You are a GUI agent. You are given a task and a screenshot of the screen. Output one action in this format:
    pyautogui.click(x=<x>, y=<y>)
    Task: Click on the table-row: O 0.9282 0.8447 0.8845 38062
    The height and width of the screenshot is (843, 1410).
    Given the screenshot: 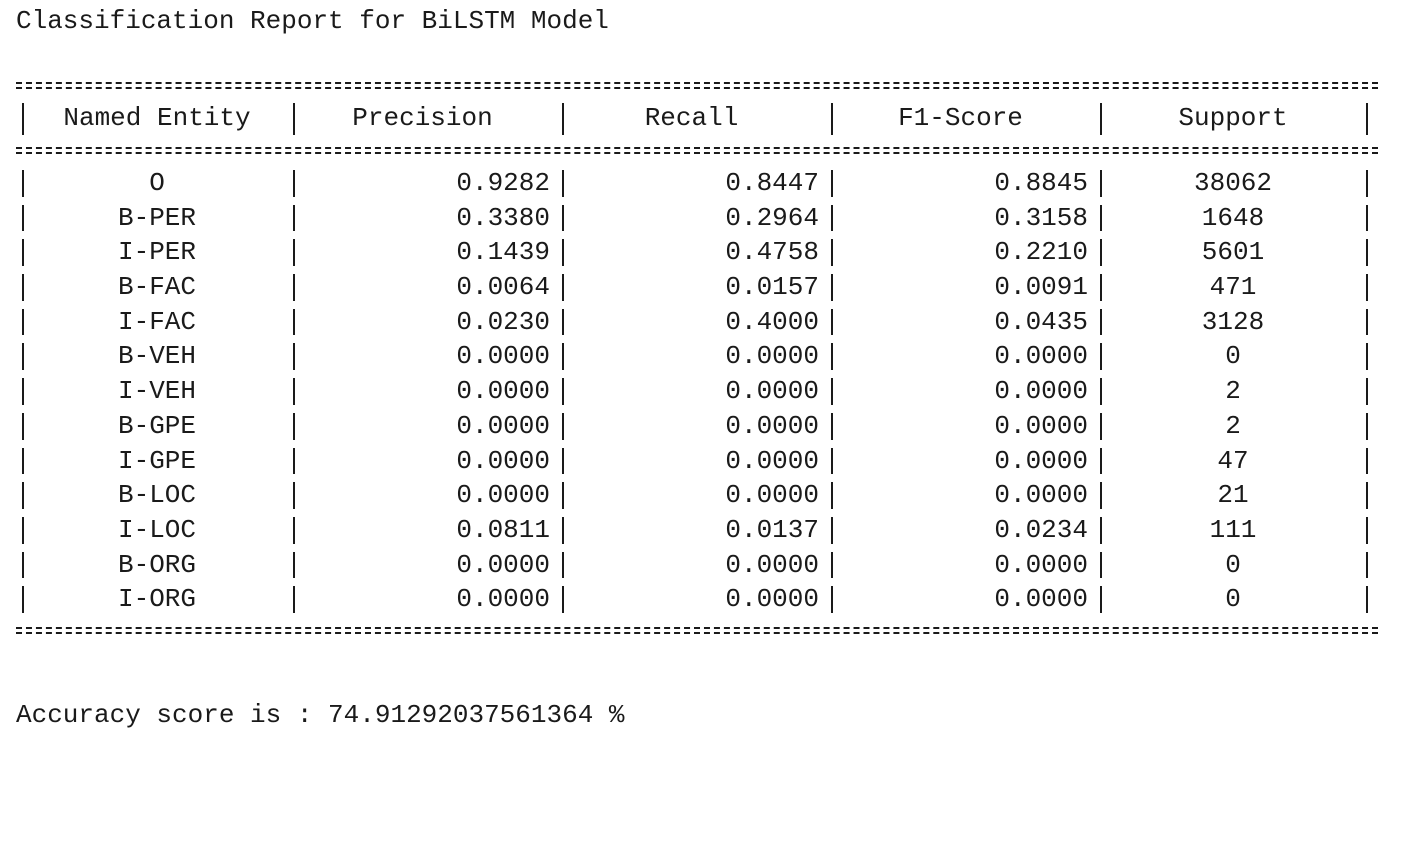 What is the action you would take?
    pyautogui.click(x=697, y=183)
    